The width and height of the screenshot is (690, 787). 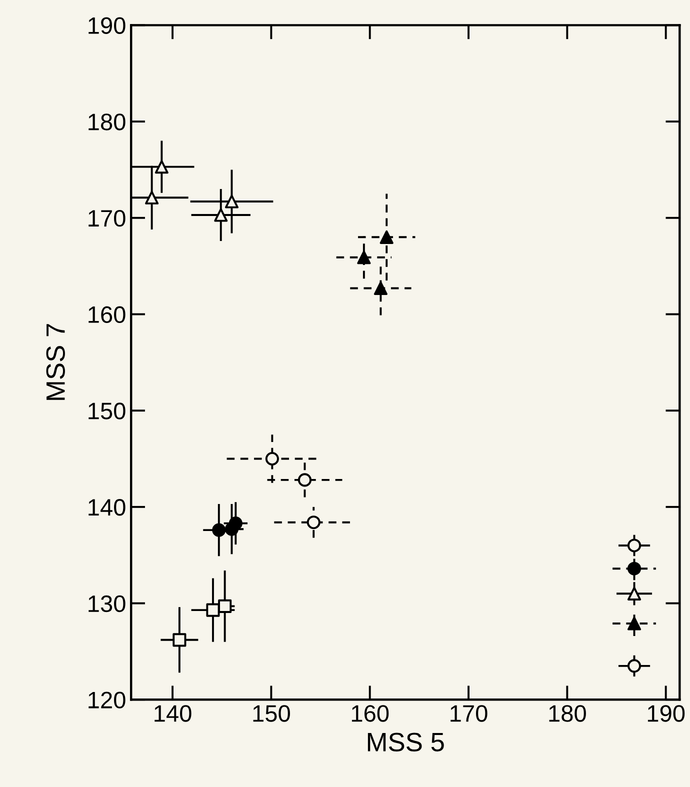 I want to click on y-tick-label: 130, so click(x=107, y=603).